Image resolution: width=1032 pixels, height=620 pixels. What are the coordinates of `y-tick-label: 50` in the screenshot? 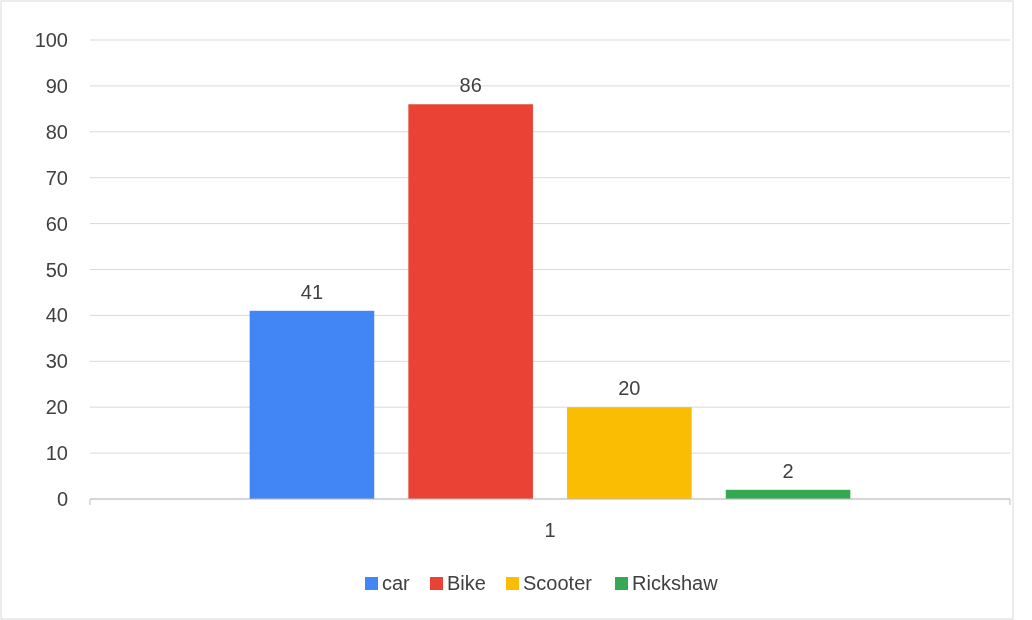 It's located at (56, 269).